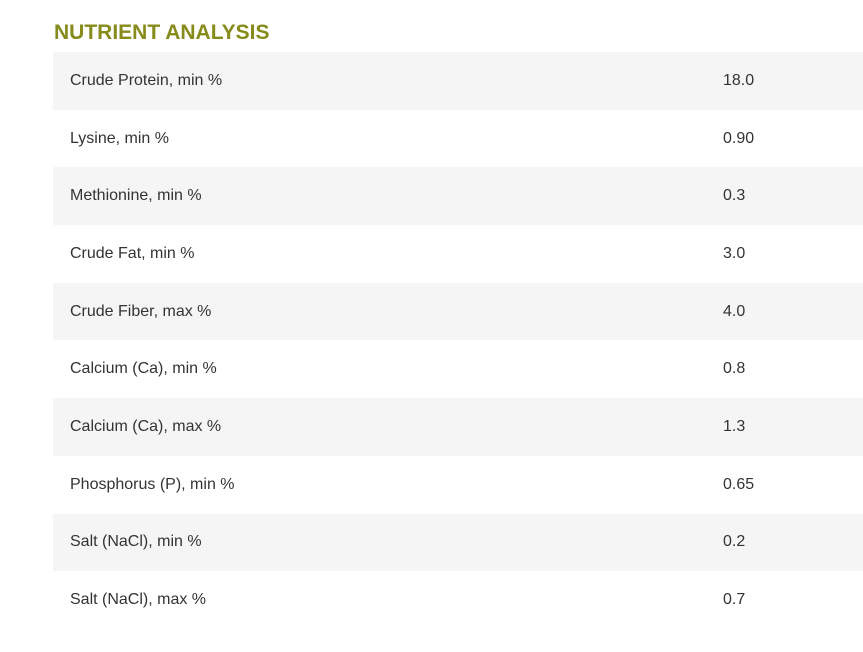  What do you see at coordinates (734, 311) in the screenshot?
I see `nutrient-value: 4.0` at bounding box center [734, 311].